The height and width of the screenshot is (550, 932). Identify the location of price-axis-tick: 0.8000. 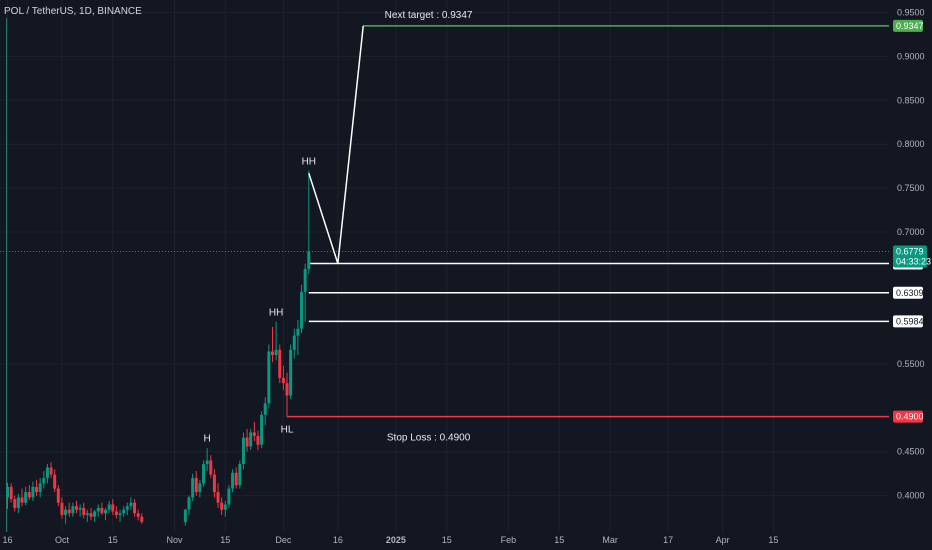
(911, 144).